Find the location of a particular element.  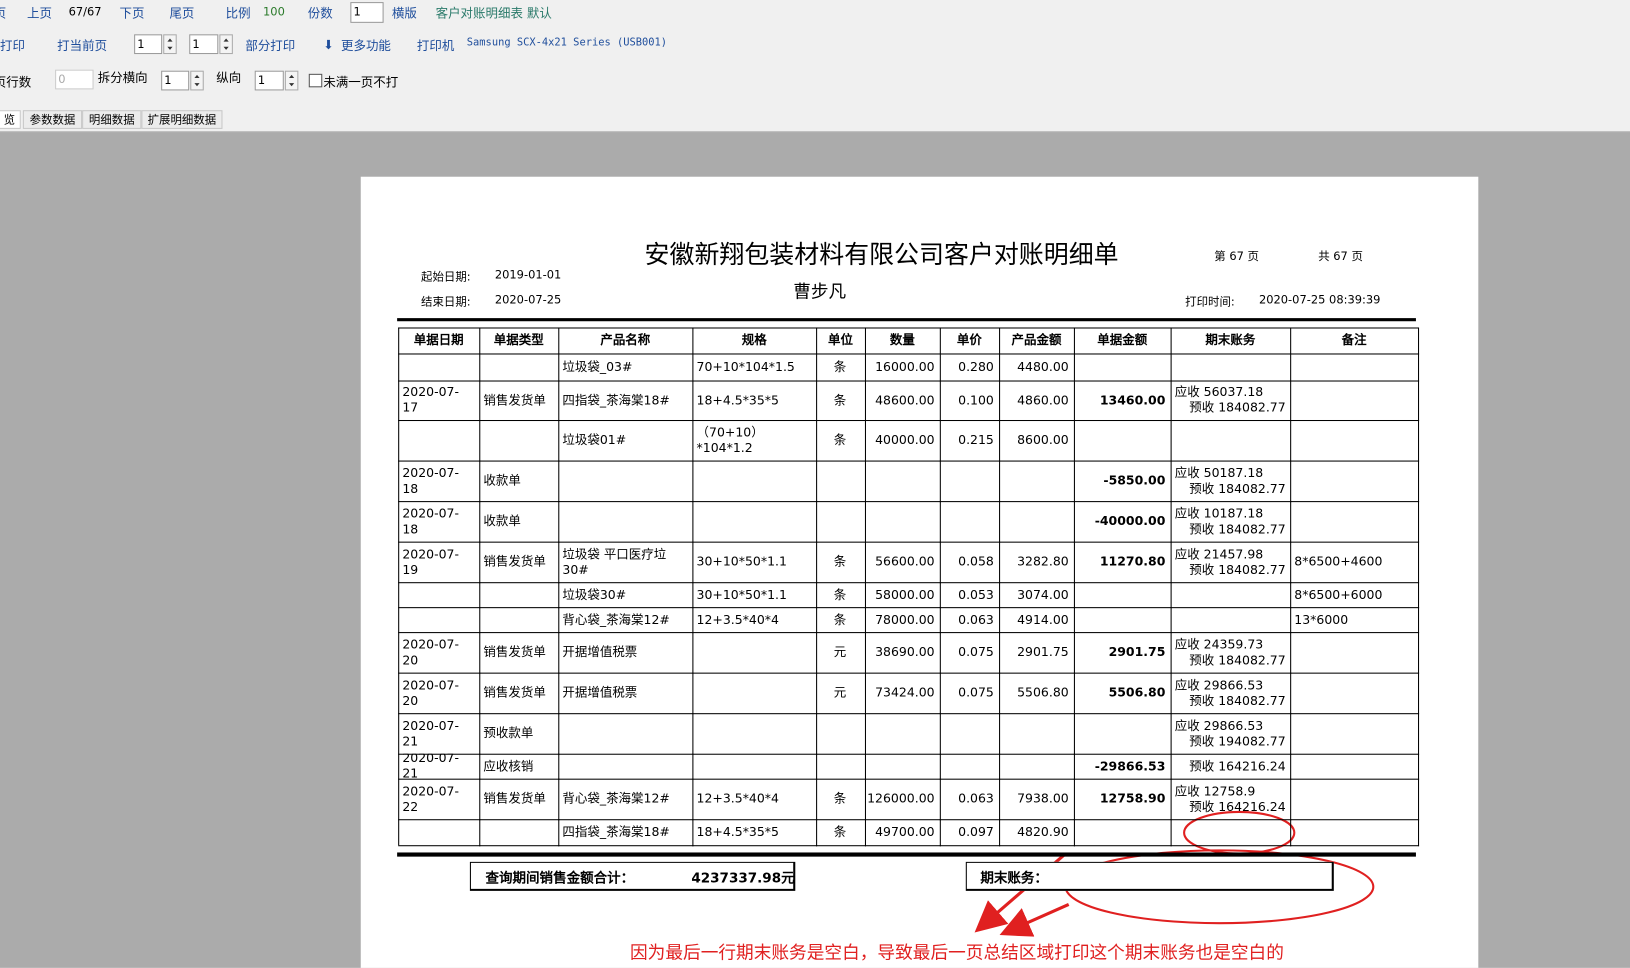

range-to-input: 1 is located at coordinates (204, 44).